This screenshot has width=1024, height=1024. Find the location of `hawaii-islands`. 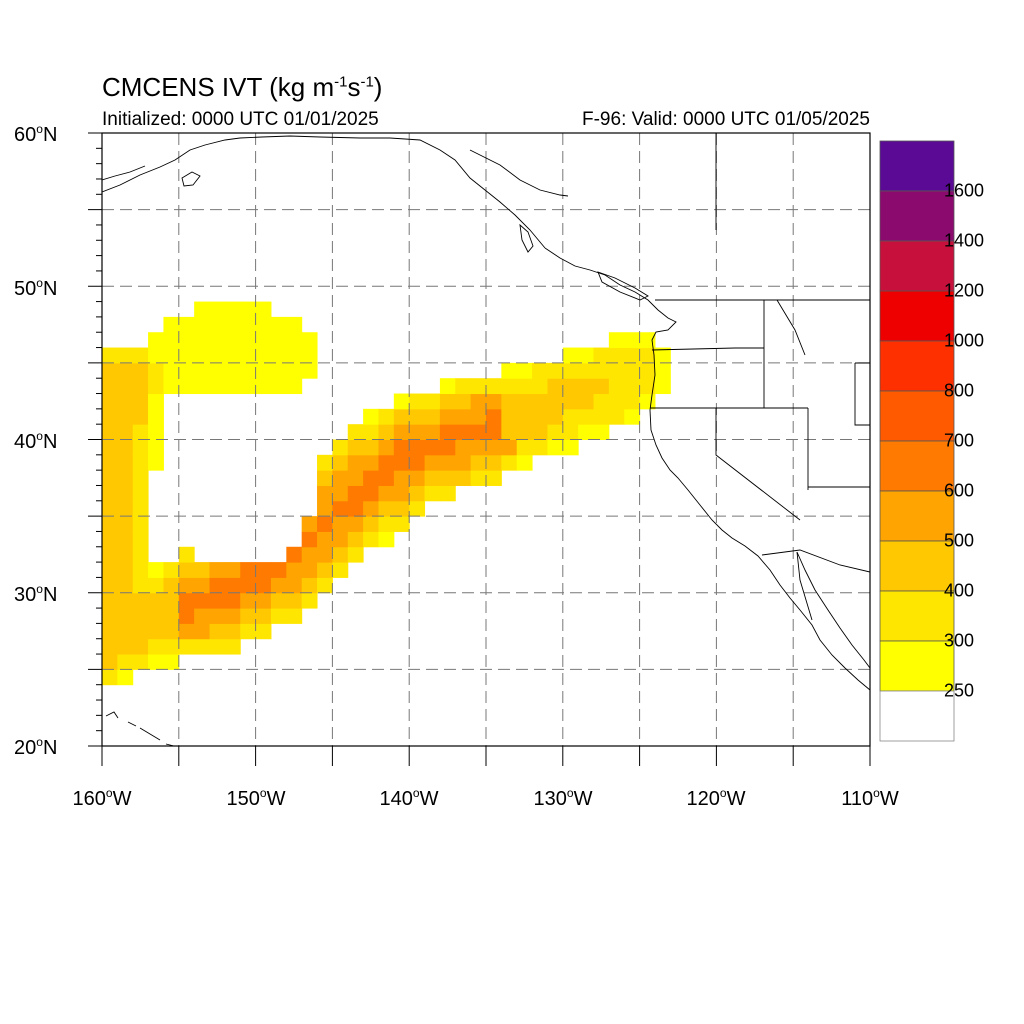

hawaii-islands is located at coordinates (140, 728).